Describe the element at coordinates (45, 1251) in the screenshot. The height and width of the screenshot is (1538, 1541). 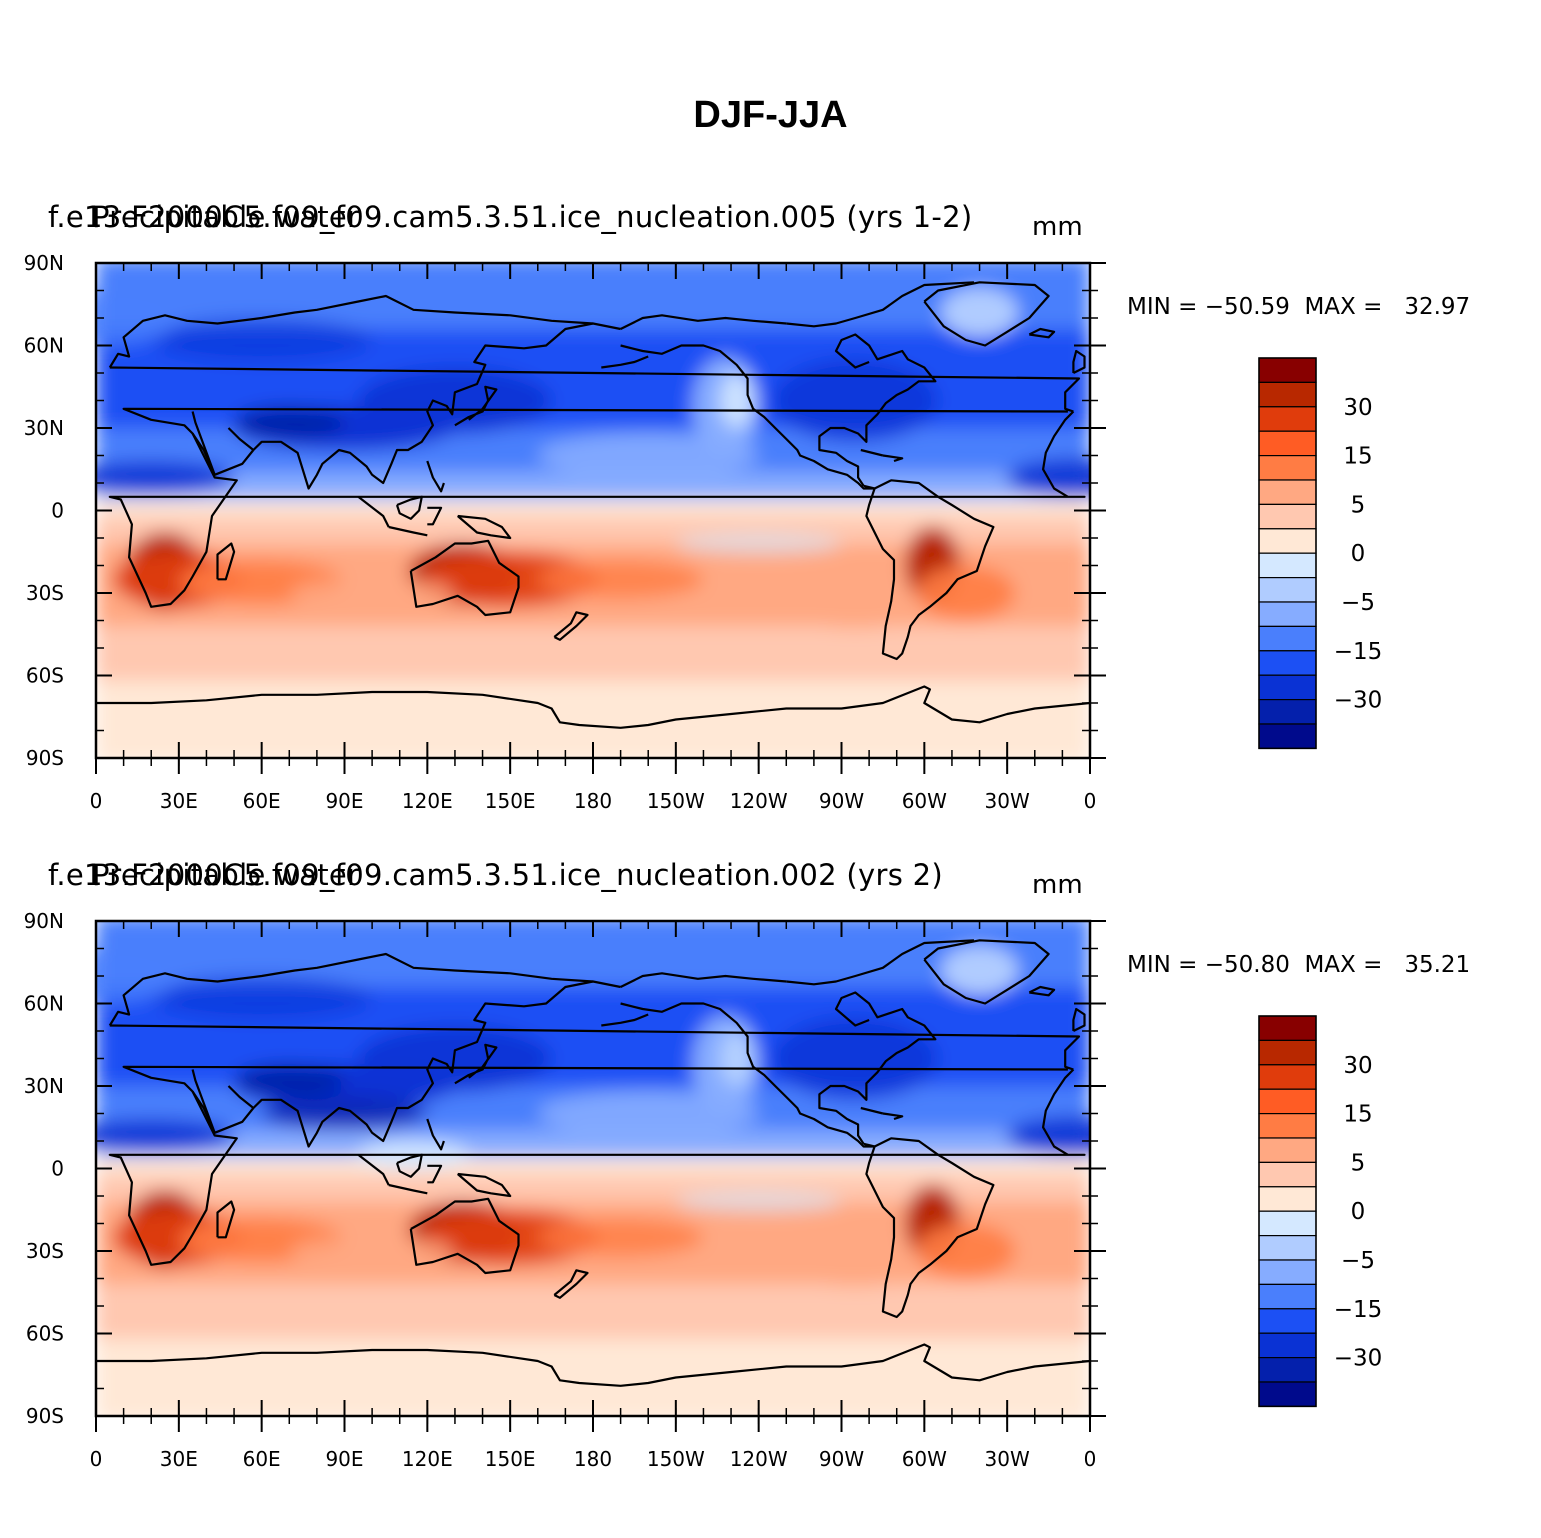
I see `lat-tick-label: 30S` at that location.